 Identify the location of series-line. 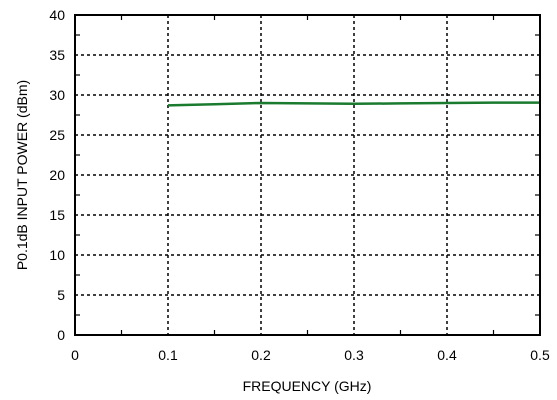
(353, 104).